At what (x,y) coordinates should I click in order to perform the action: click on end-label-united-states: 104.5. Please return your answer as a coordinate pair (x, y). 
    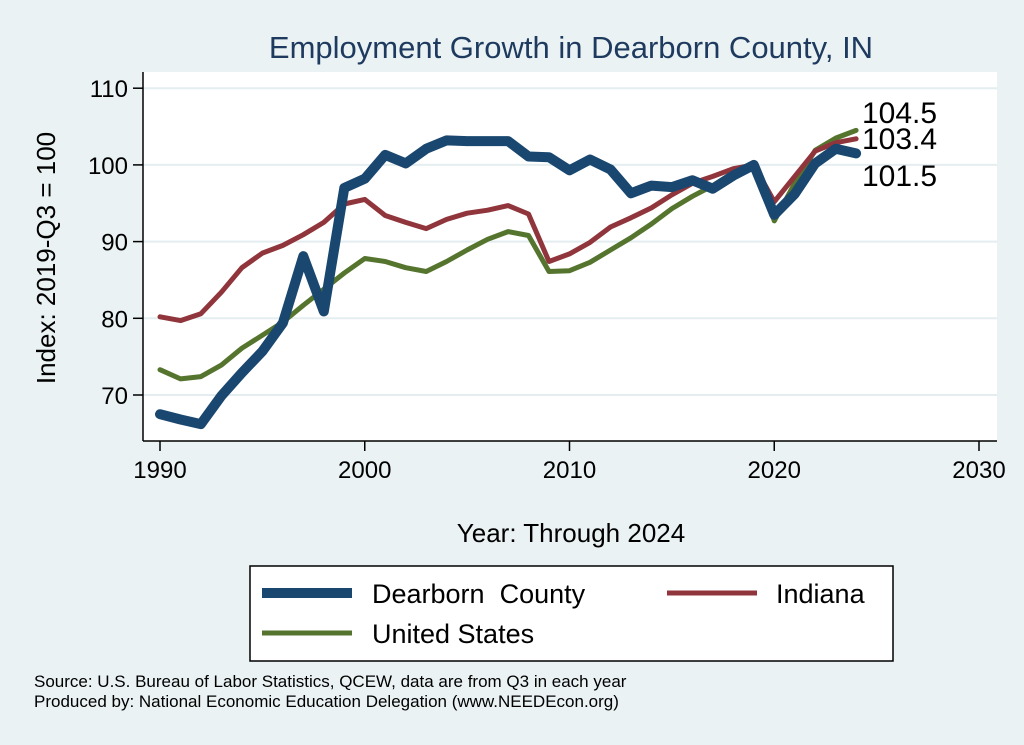
    Looking at the image, I should click on (899, 113).